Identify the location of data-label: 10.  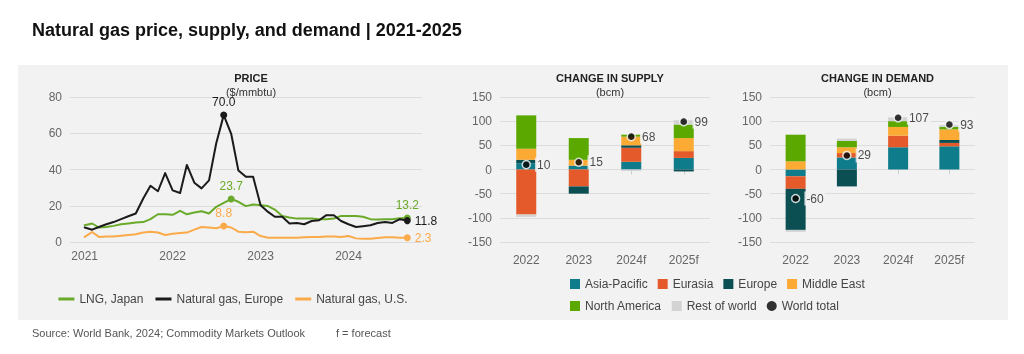
(544, 164).